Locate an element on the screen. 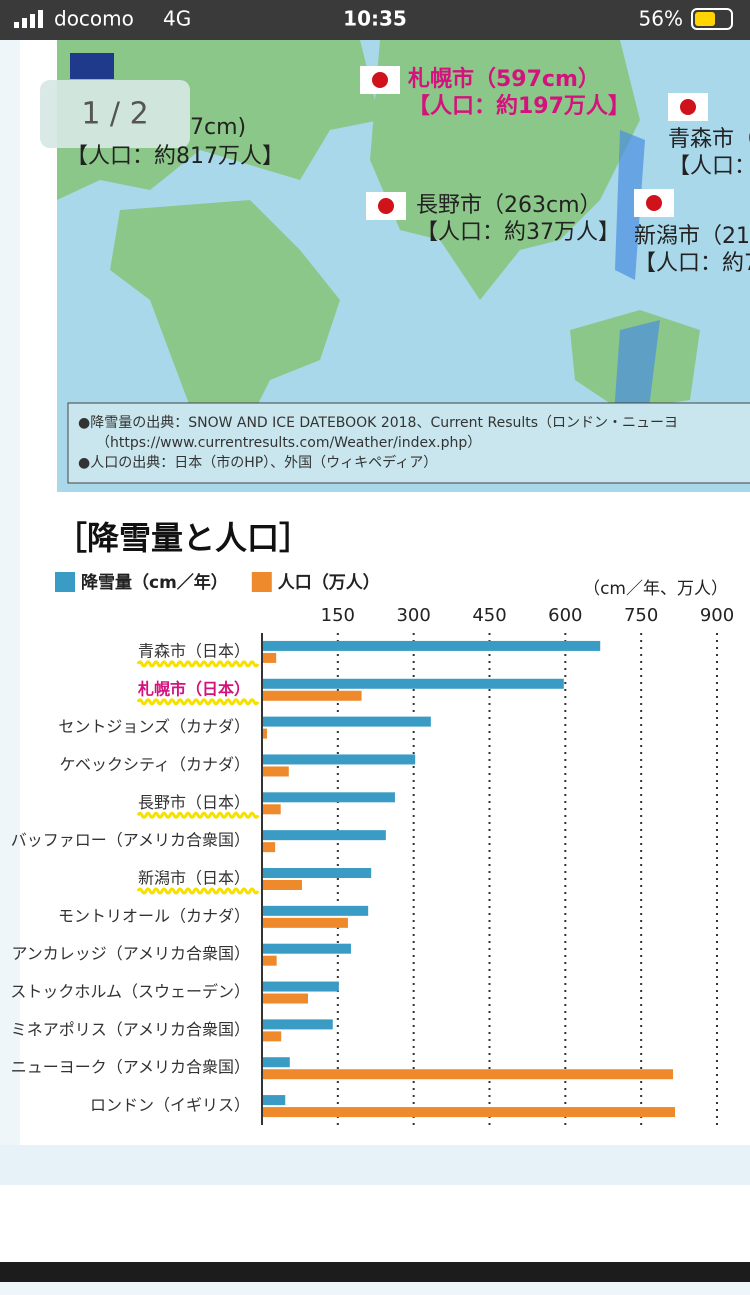 Image resolution: width=750 pixels, height=1295 pixels. page-indicator: 1 / 2 is located at coordinates (114, 114).